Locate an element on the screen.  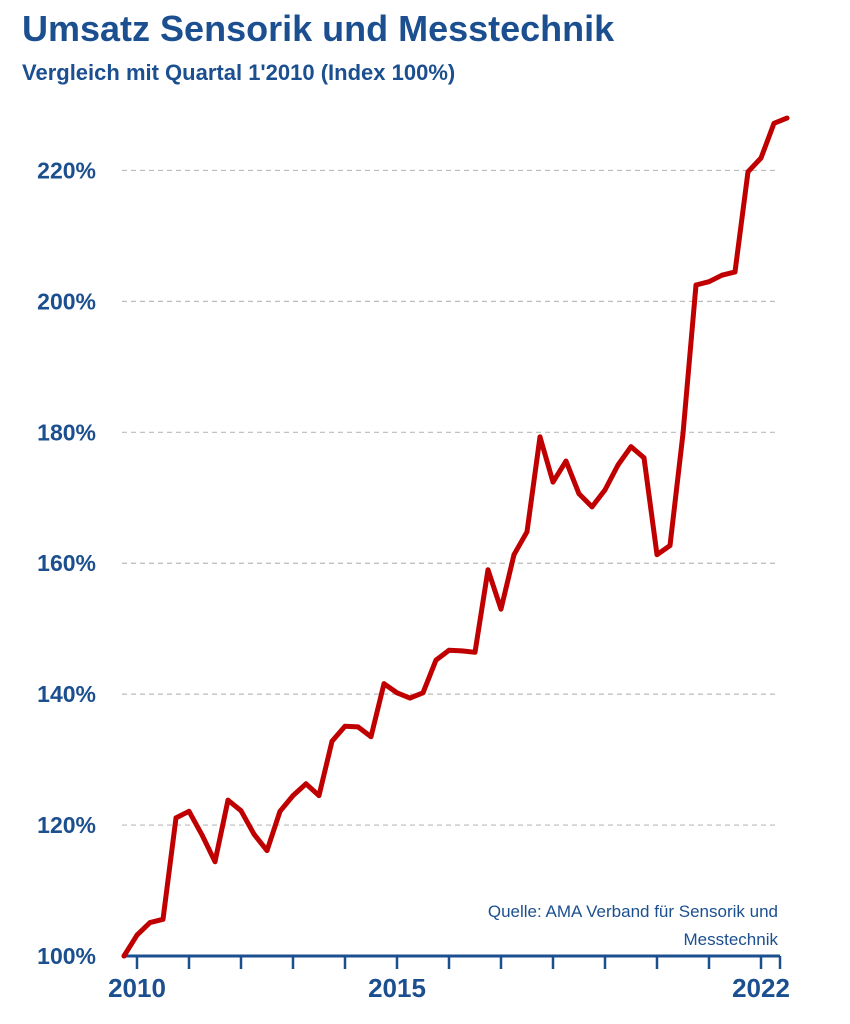
chart-title: Umsatz Sensorik und Messtechnik is located at coordinates (318, 28).